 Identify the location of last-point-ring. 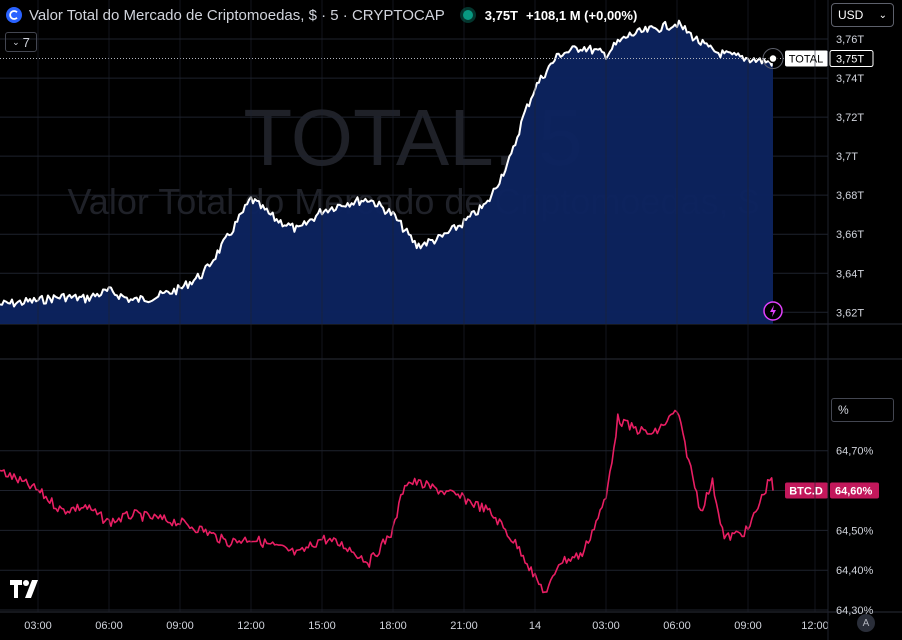
(773, 59).